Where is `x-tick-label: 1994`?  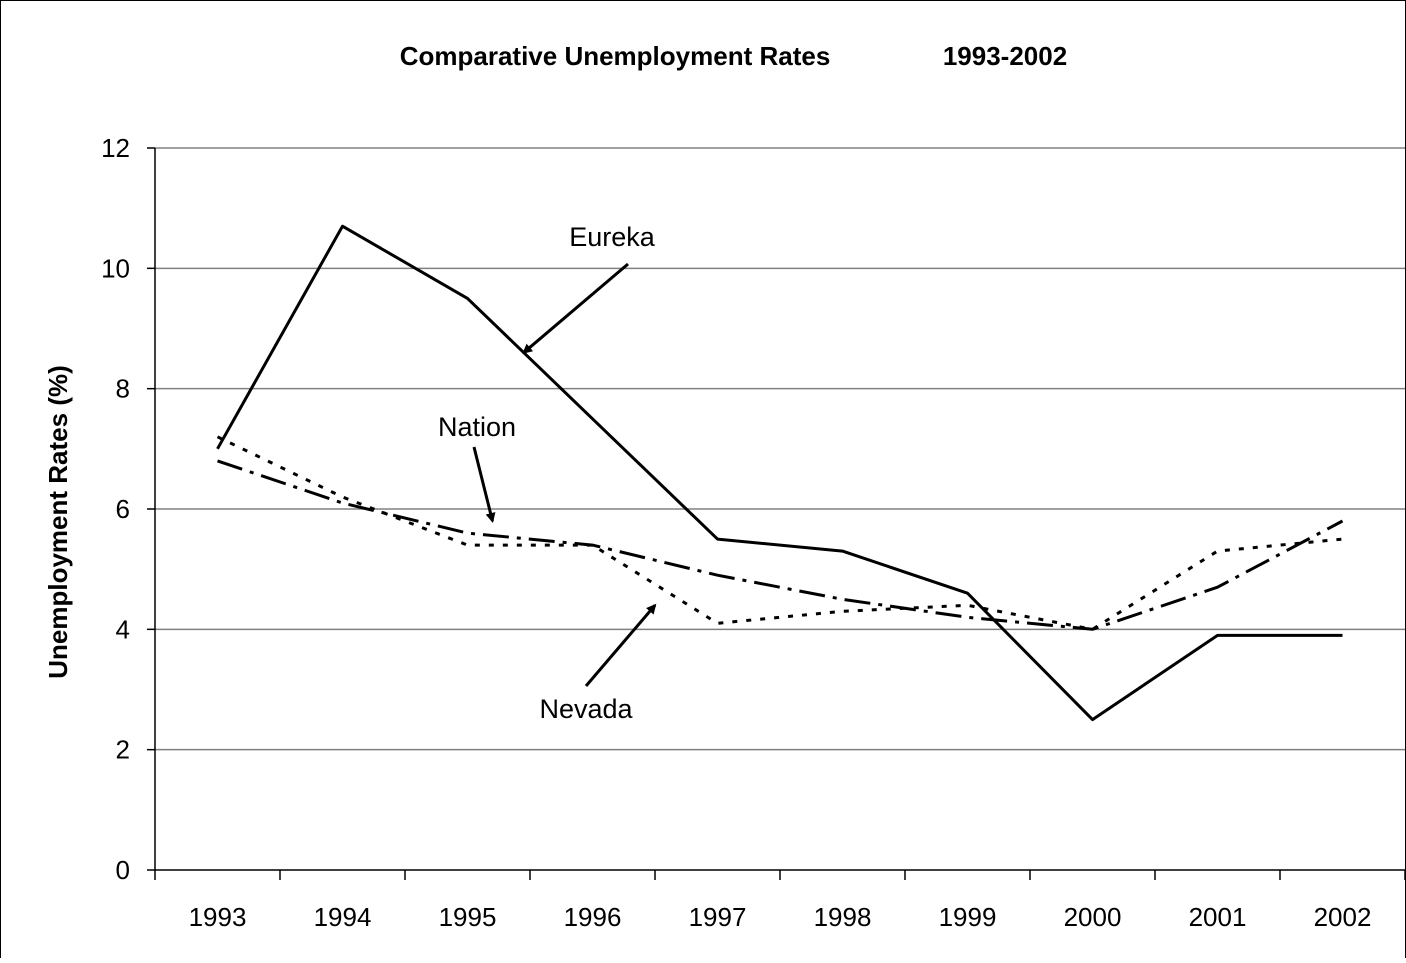
x-tick-label: 1994 is located at coordinates (343, 917).